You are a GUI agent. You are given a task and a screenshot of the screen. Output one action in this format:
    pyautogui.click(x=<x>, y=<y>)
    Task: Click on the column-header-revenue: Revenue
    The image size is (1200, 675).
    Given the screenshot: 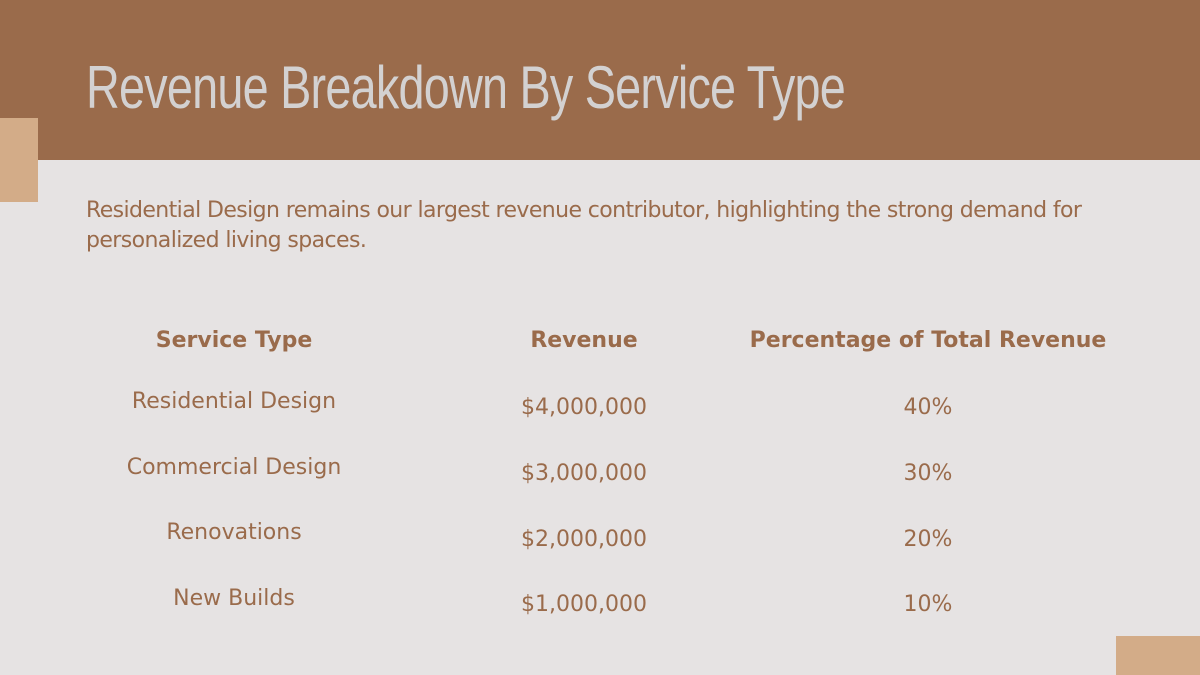 What is the action you would take?
    pyautogui.click(x=584, y=340)
    